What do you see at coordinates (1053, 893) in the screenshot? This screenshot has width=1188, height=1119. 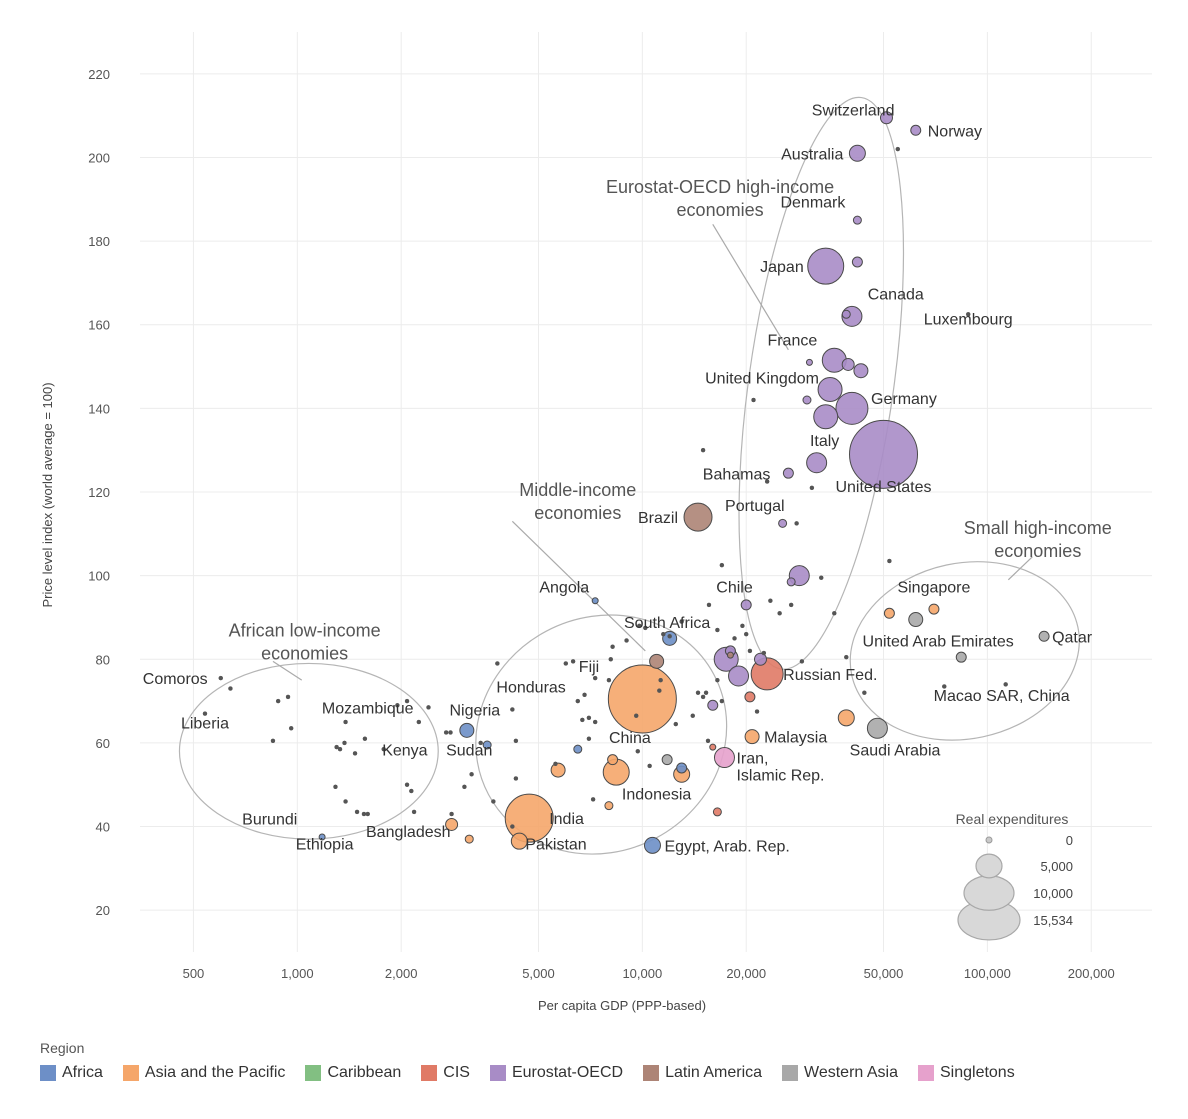 I see `size-legend-label: 10,000` at bounding box center [1053, 893].